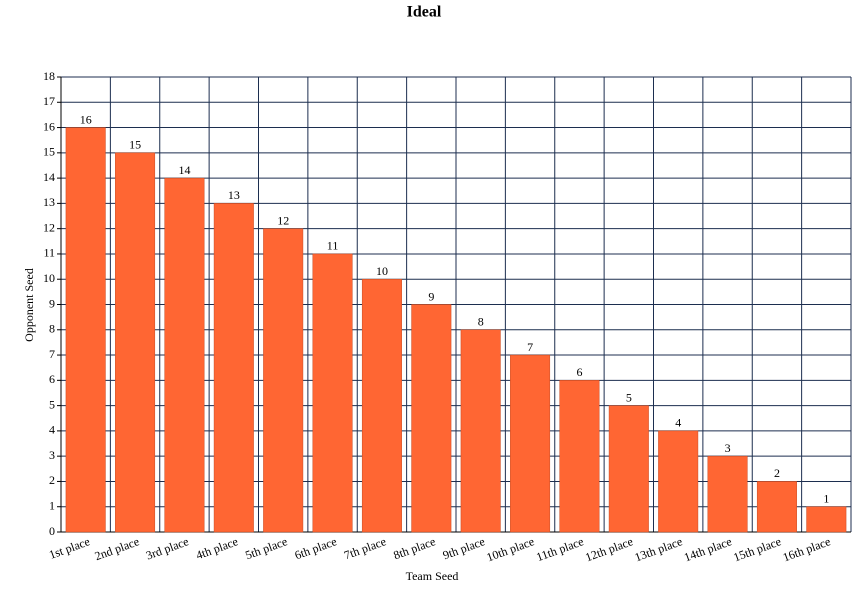  Describe the element at coordinates (530, 347) in the screenshot. I see `value-label: 7` at that location.